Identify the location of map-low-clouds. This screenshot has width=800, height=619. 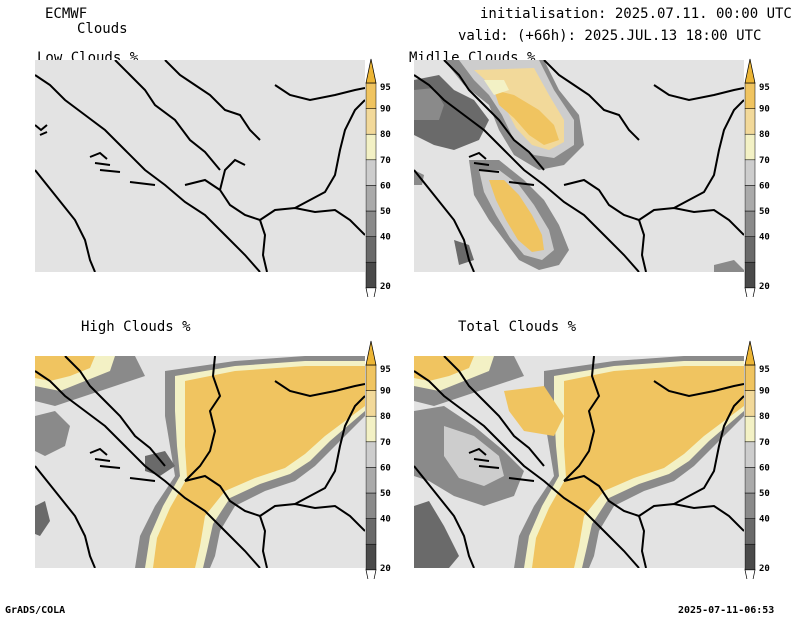
(200, 166).